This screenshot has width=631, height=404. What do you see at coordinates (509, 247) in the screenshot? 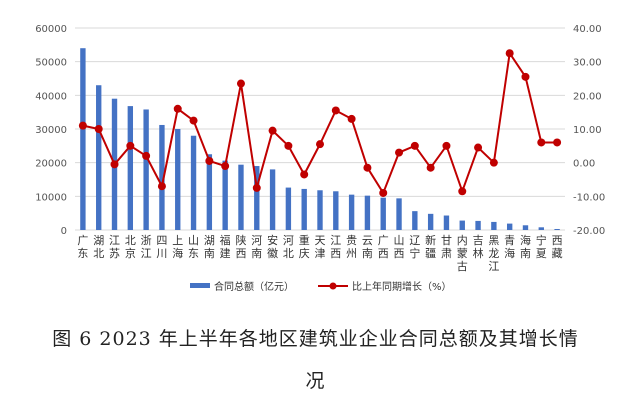
I see `category-label: 青海` at bounding box center [509, 247].